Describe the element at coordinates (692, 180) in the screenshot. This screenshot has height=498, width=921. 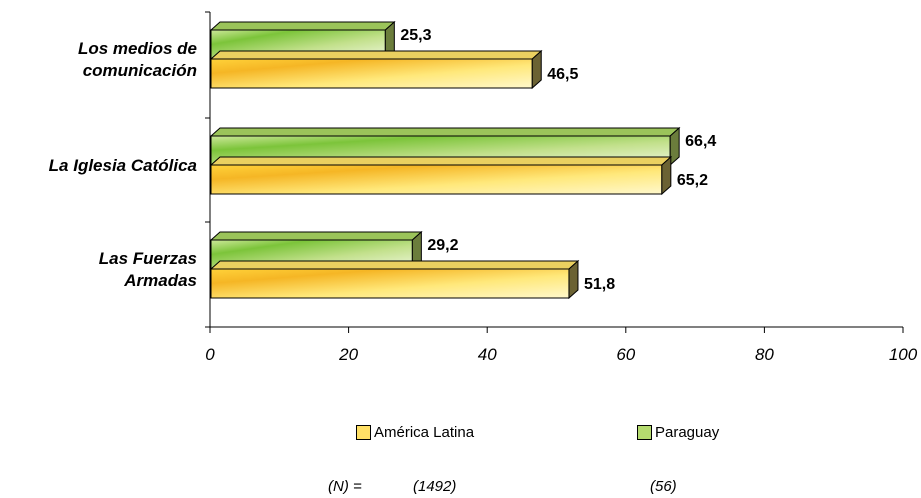
I see `data-label-america-latina: 65,2` at that location.